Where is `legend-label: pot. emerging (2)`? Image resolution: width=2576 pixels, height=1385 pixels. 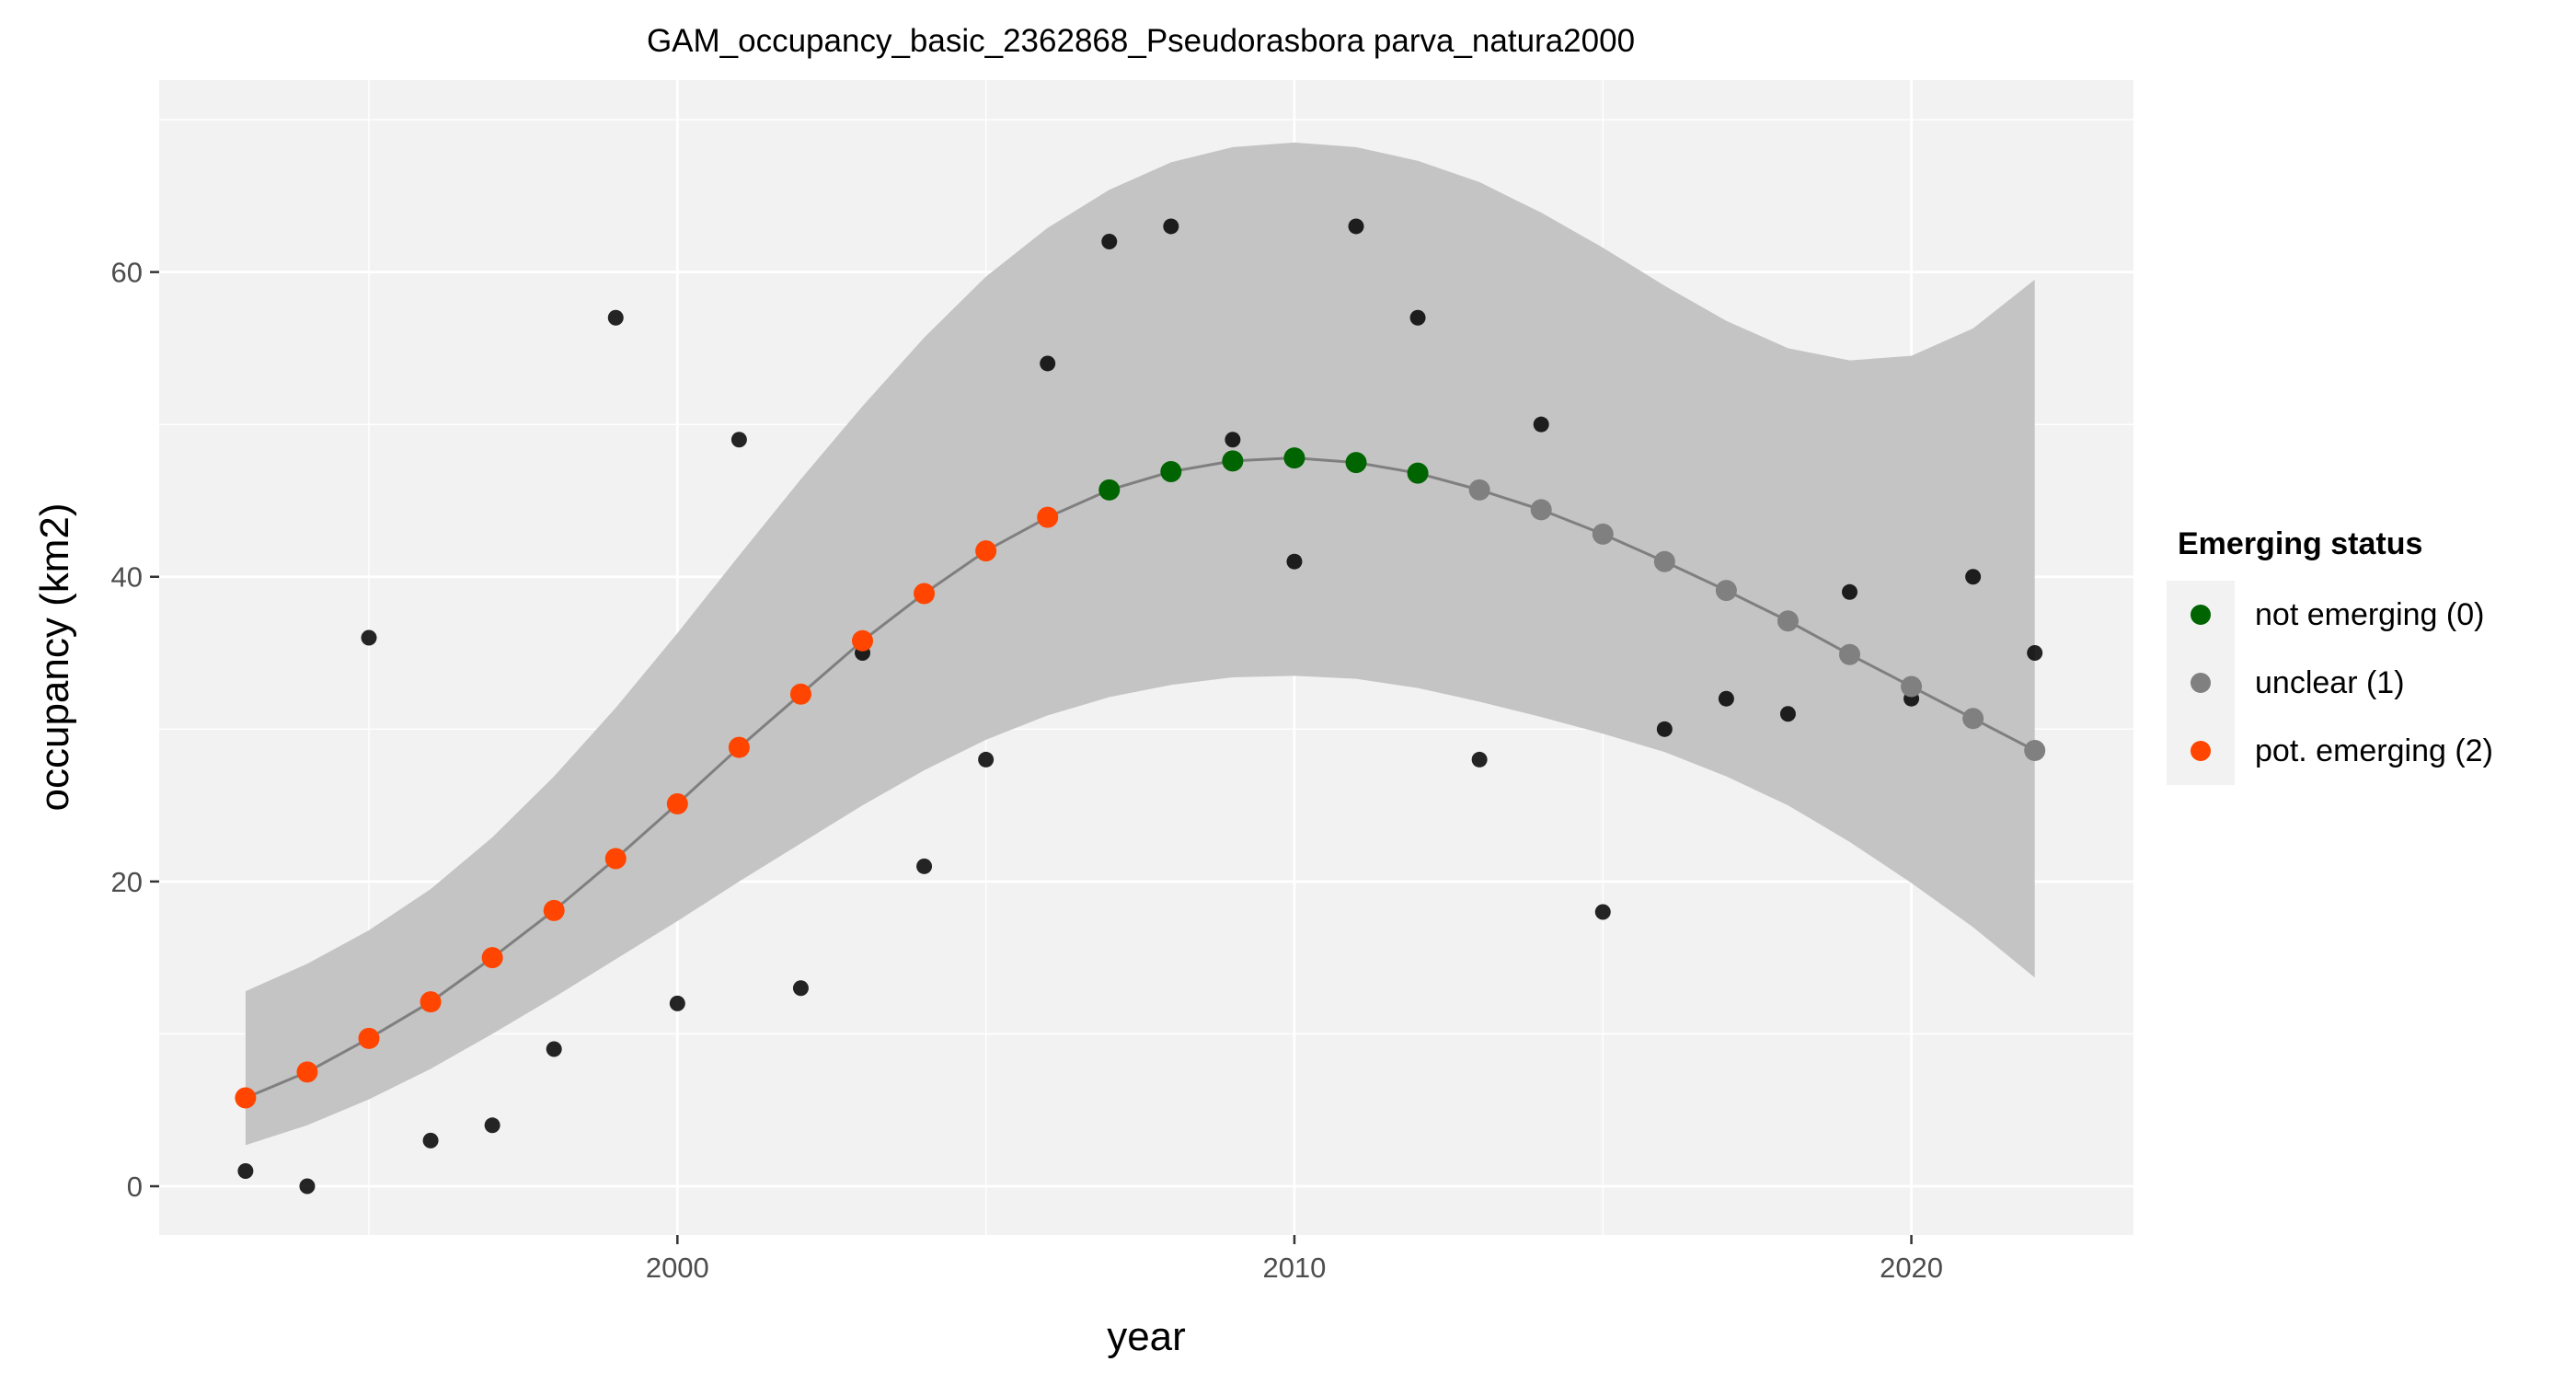
legend-label: pot. emerging (2) is located at coordinates (2374, 750).